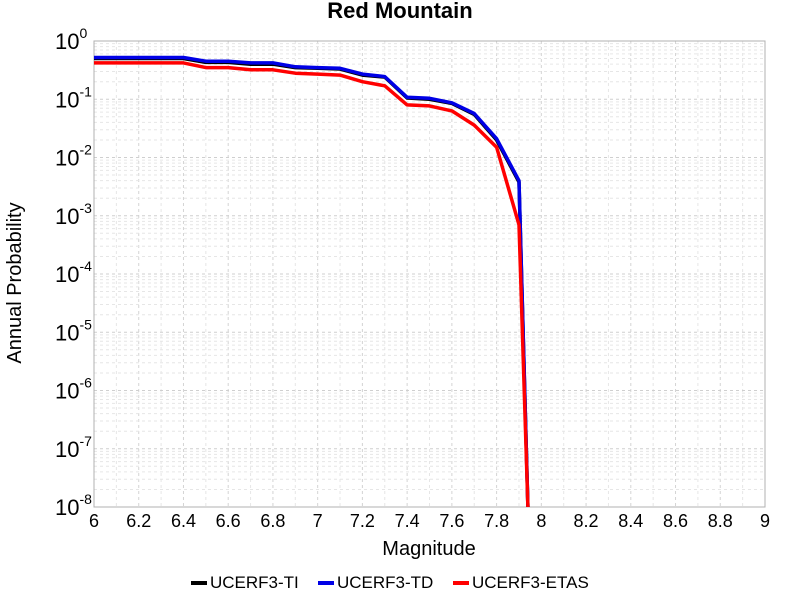  I want to click on legend-label: UCERF3-ETAS, so click(530, 582).